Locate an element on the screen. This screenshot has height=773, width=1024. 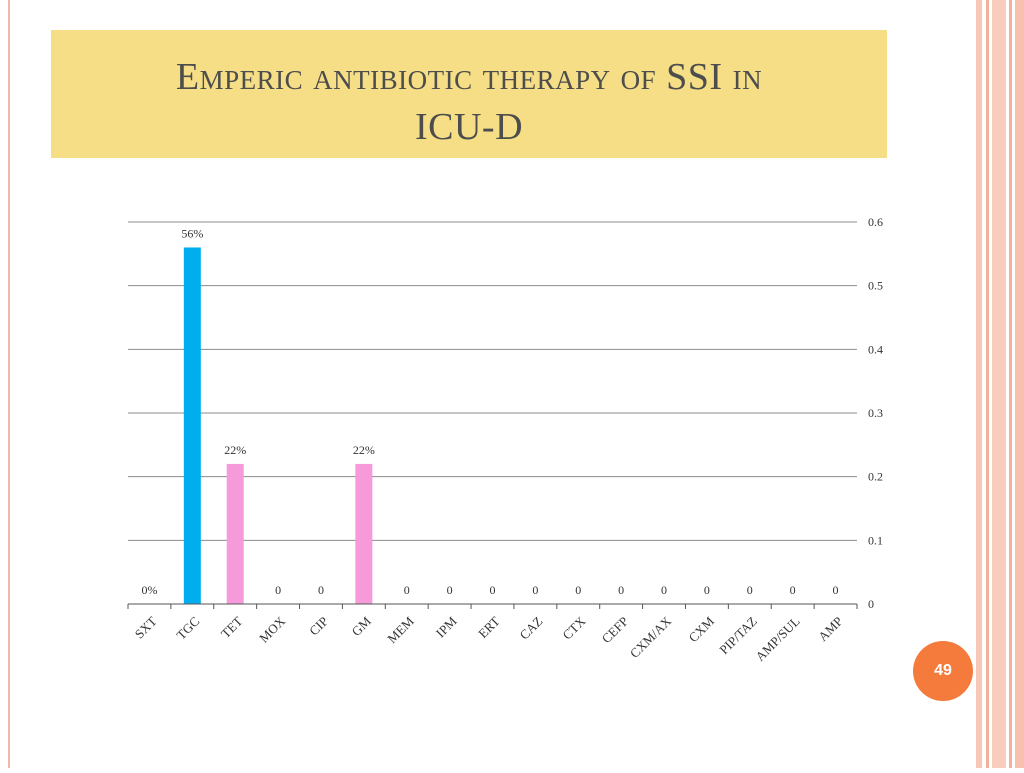
x-tick-label: TET is located at coordinates (231, 626).